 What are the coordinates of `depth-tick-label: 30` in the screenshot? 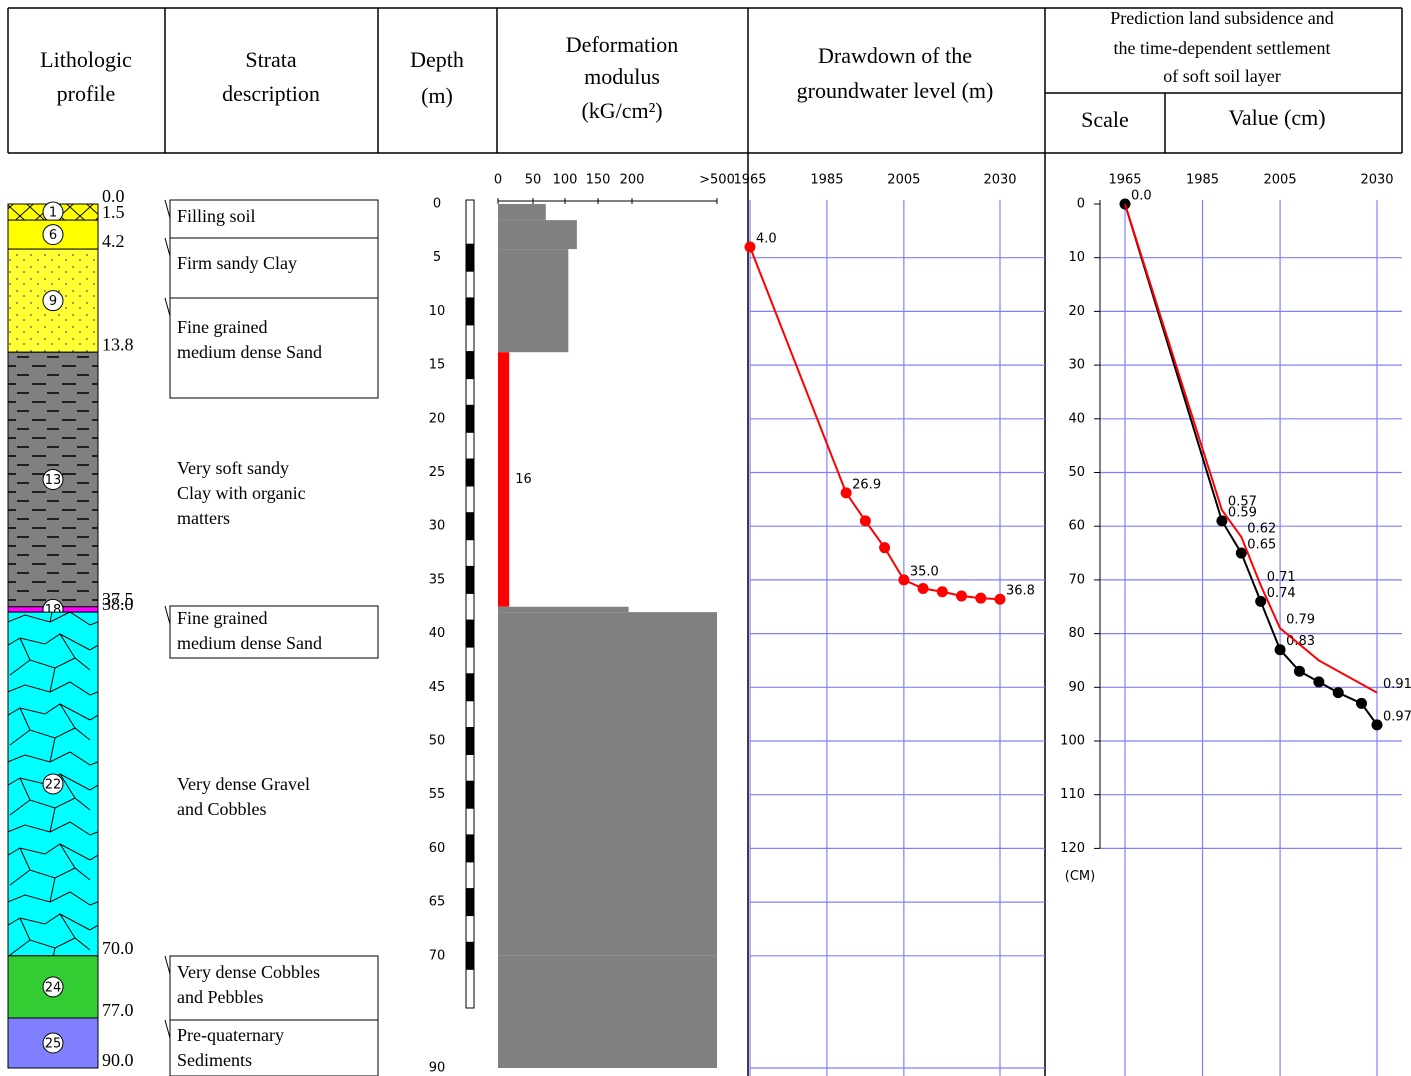 It's located at (437, 526).